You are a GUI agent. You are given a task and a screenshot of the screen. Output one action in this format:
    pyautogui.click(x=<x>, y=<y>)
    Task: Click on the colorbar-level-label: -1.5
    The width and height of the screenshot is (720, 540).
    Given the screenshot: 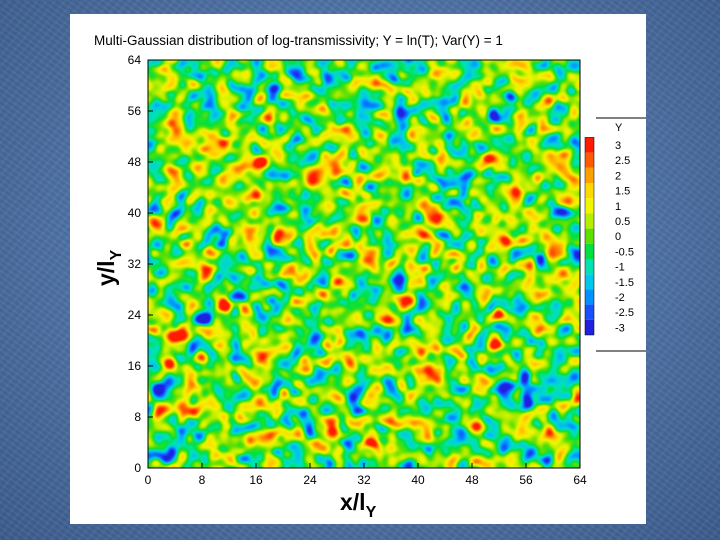 What is the action you would take?
    pyautogui.click(x=624, y=283)
    